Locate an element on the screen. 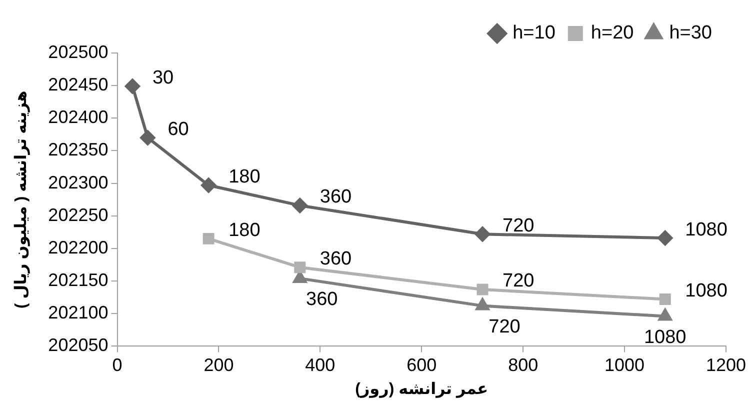  y-tick-label: 202100 is located at coordinates (78, 312).